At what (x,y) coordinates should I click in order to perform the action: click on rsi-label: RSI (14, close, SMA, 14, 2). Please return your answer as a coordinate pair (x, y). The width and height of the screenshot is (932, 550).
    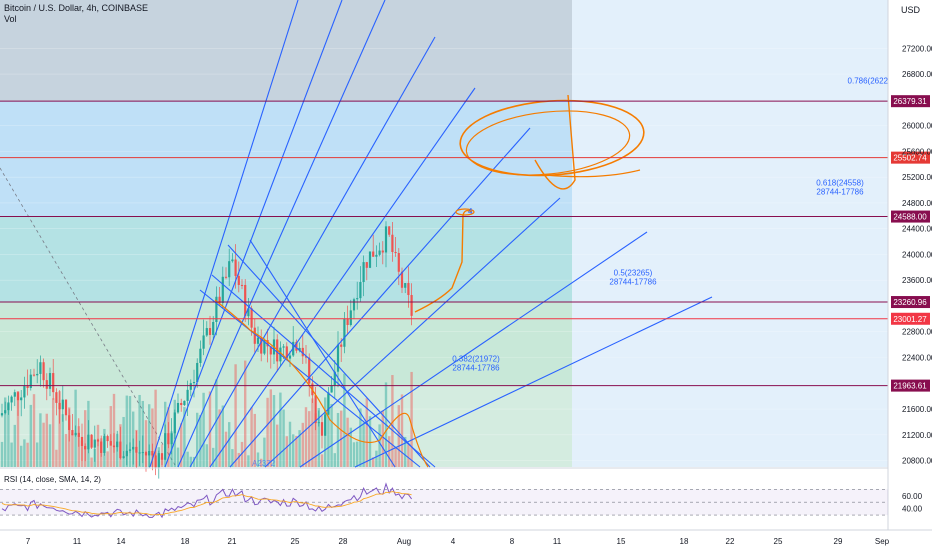
    Looking at the image, I should click on (52, 479).